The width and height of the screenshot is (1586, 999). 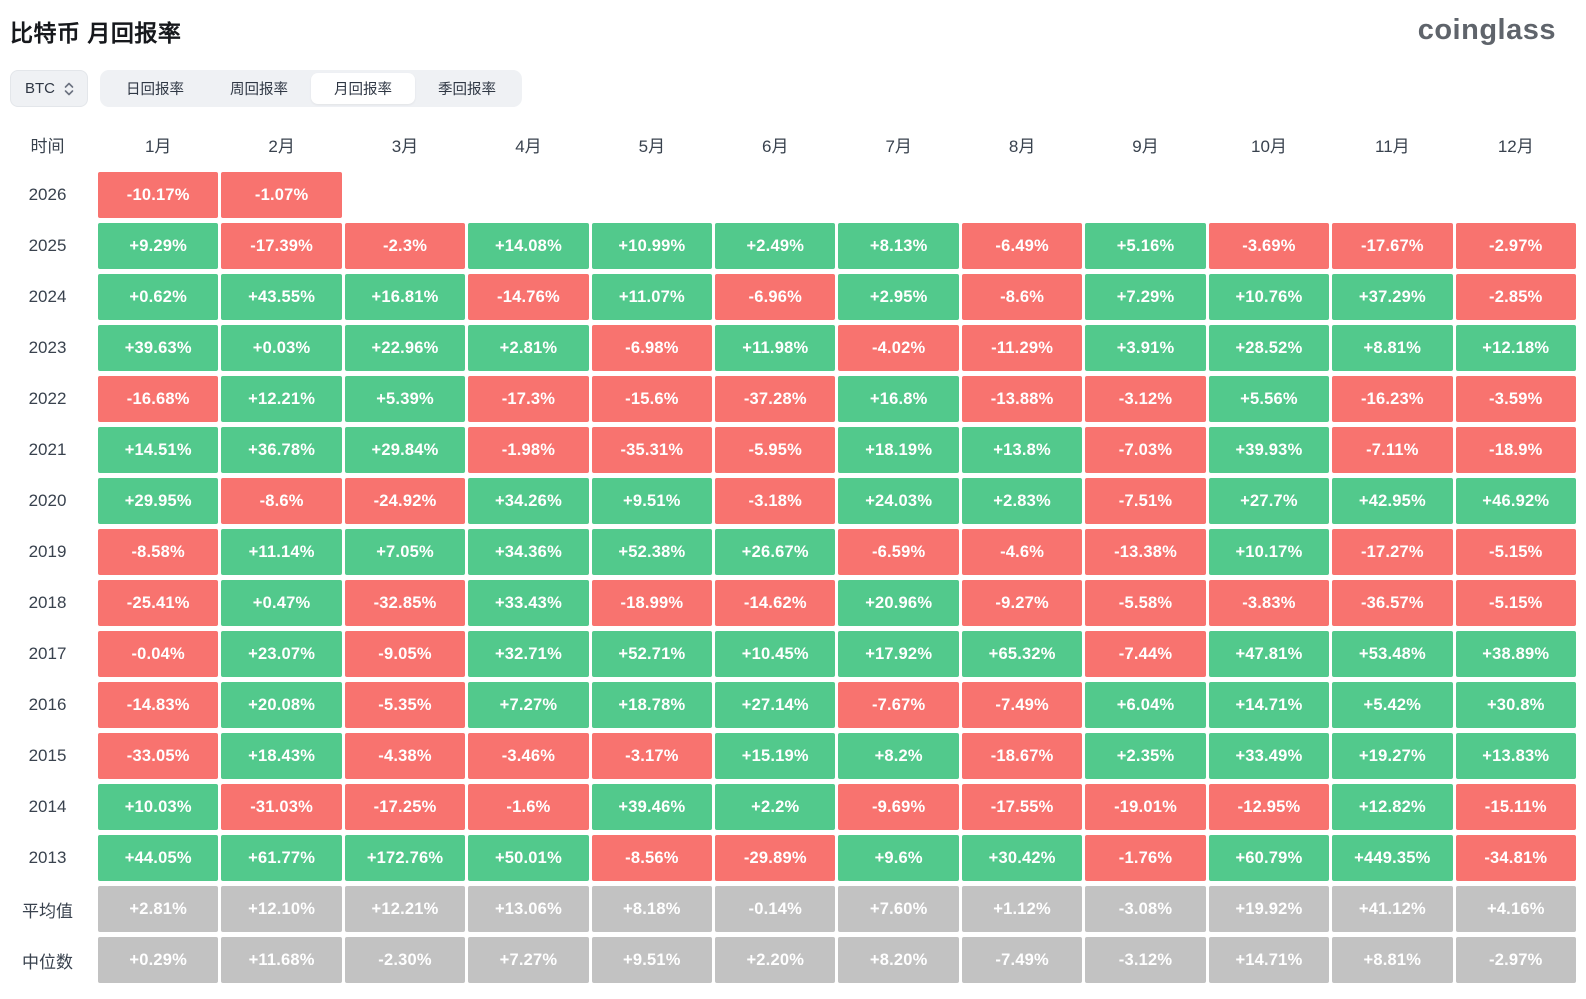 What do you see at coordinates (1269, 705) in the screenshot?
I see `return-cell: +14.71%` at bounding box center [1269, 705].